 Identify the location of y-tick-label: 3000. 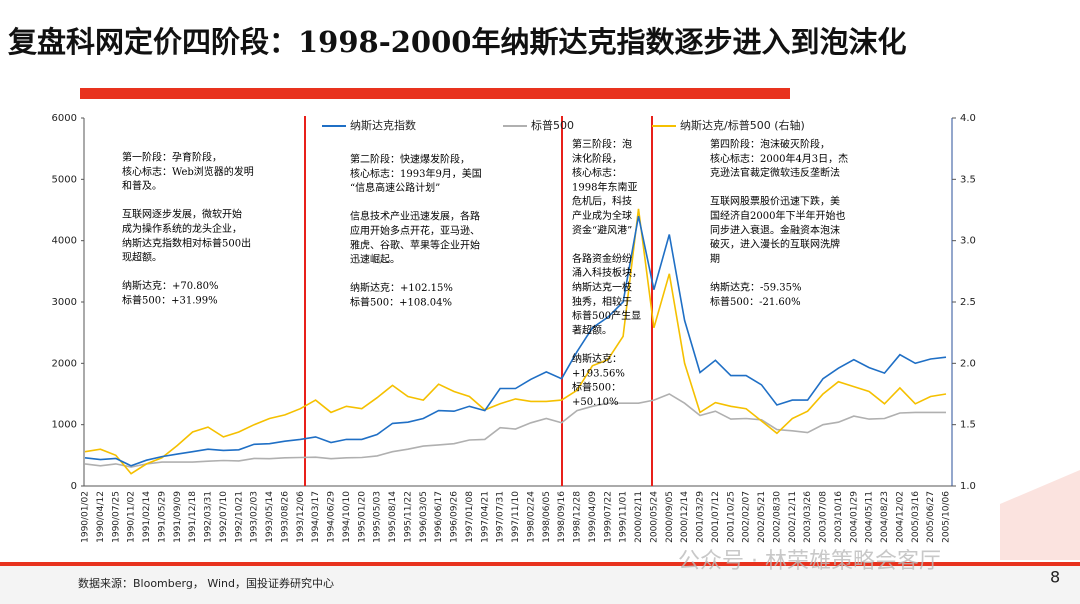
(64, 302).